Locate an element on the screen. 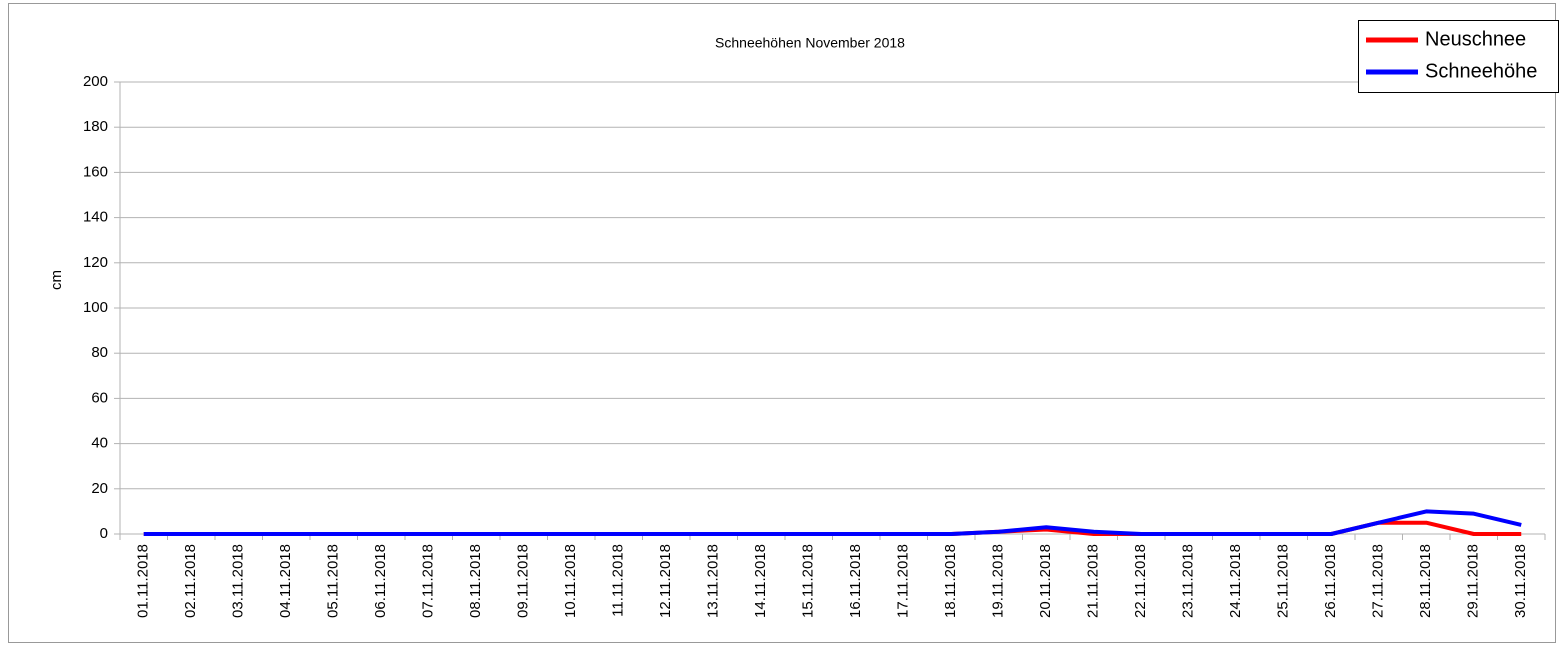  x-tick-label: 25.11.2018 is located at coordinates (1283, 581).